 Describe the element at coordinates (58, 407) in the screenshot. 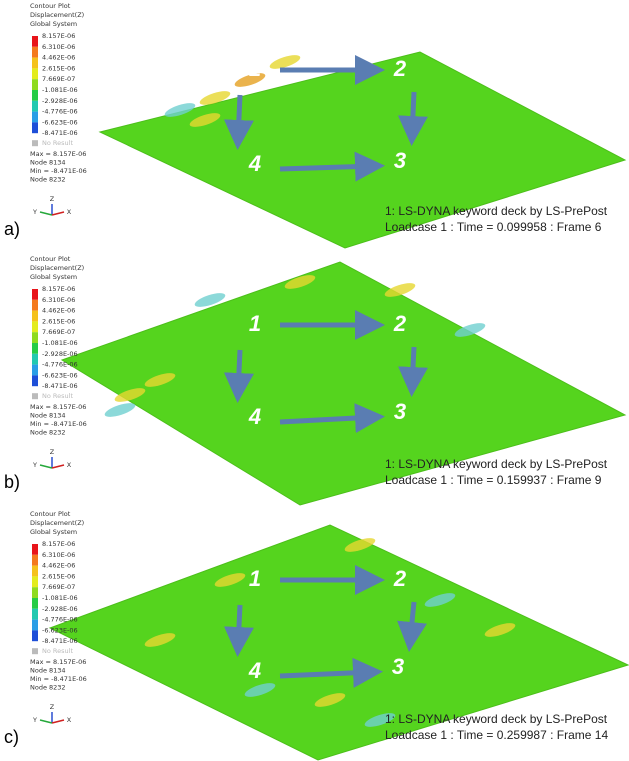

I see `legend-stat: Max = 8.157E-06` at that location.